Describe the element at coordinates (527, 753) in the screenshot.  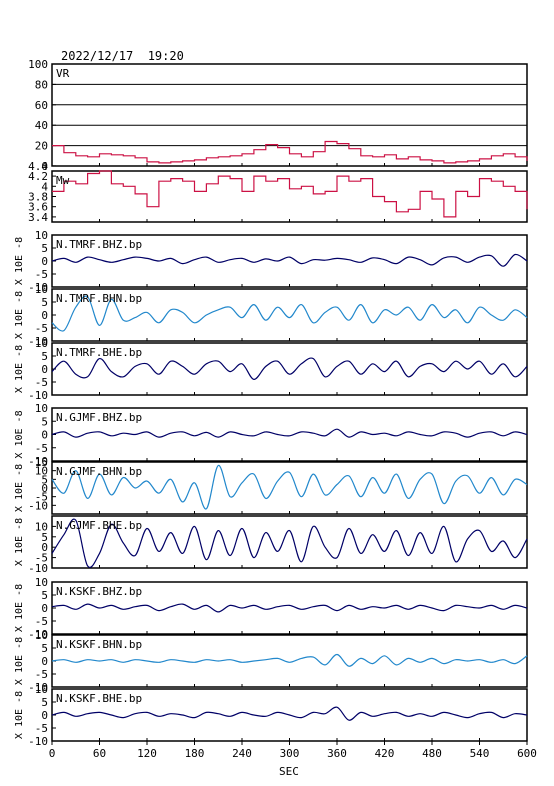
I see `x-tick-label: 600` at that location.